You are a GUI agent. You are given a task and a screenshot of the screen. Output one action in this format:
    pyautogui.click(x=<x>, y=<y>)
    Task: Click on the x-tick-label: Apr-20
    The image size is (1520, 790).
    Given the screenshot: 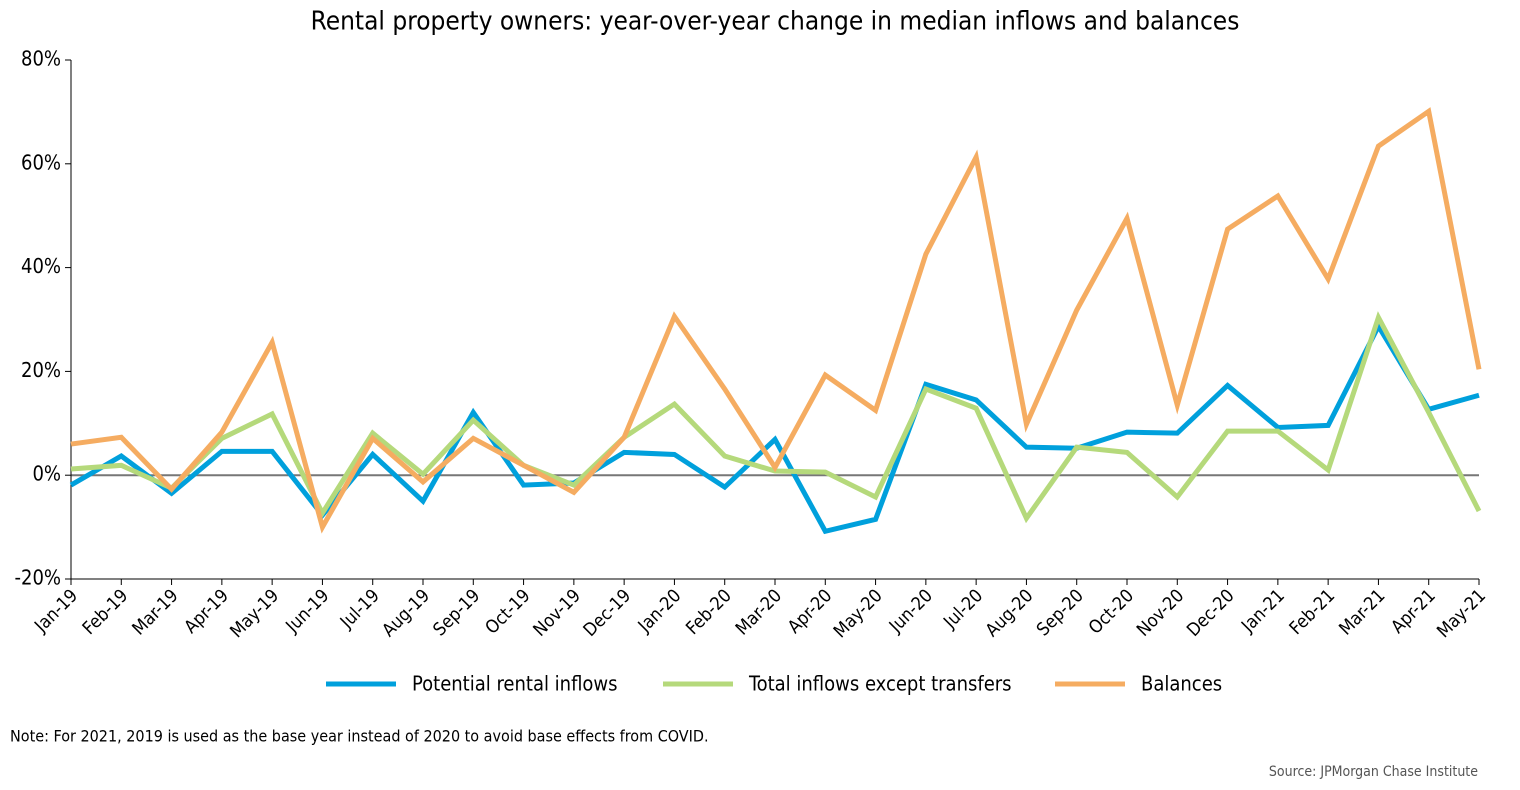 What is the action you would take?
    pyautogui.click(x=810, y=611)
    